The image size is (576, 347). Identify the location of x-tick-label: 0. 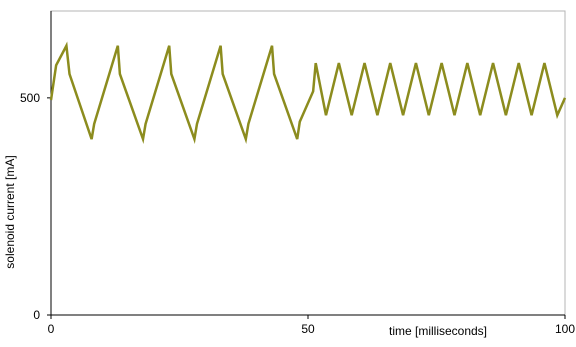
(51, 329).